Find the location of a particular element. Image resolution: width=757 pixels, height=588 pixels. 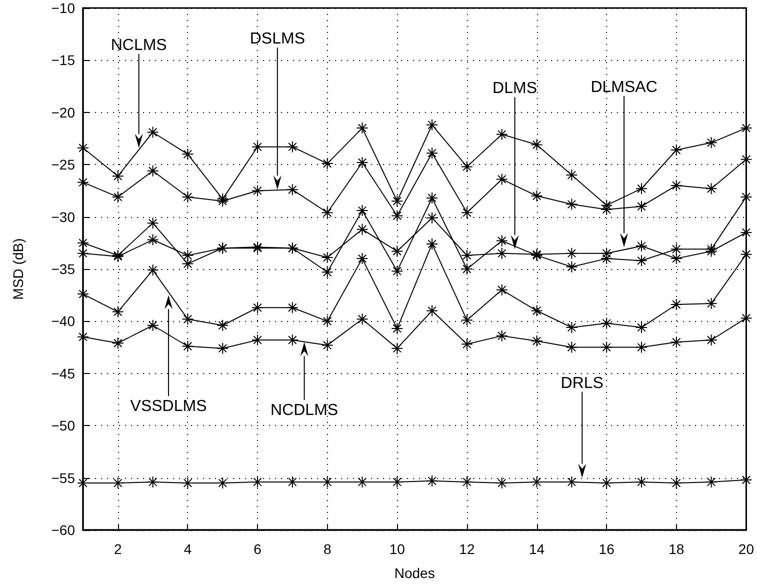

x-axis-title: Nodes is located at coordinates (414, 573).